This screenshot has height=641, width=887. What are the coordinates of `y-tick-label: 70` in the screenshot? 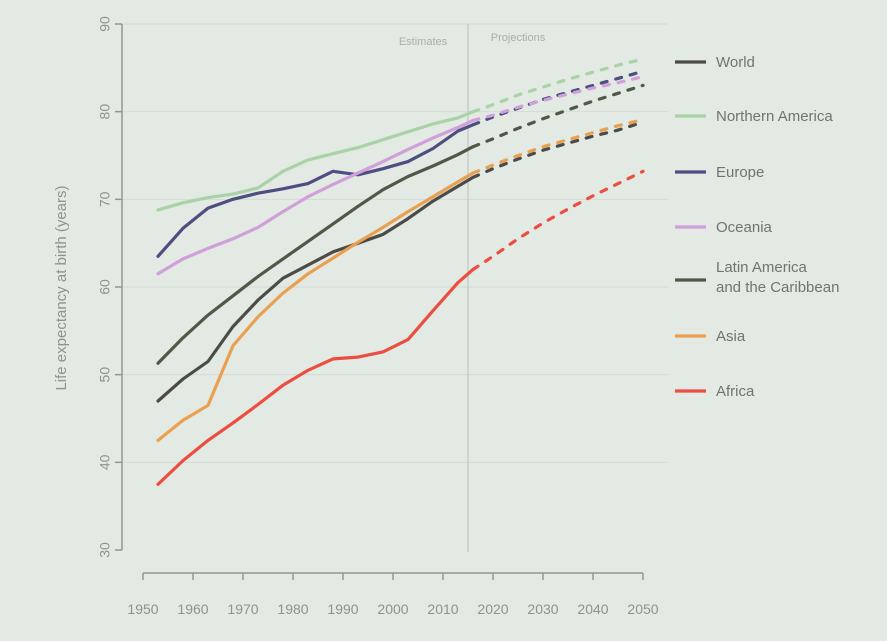 It's located at (105, 199).